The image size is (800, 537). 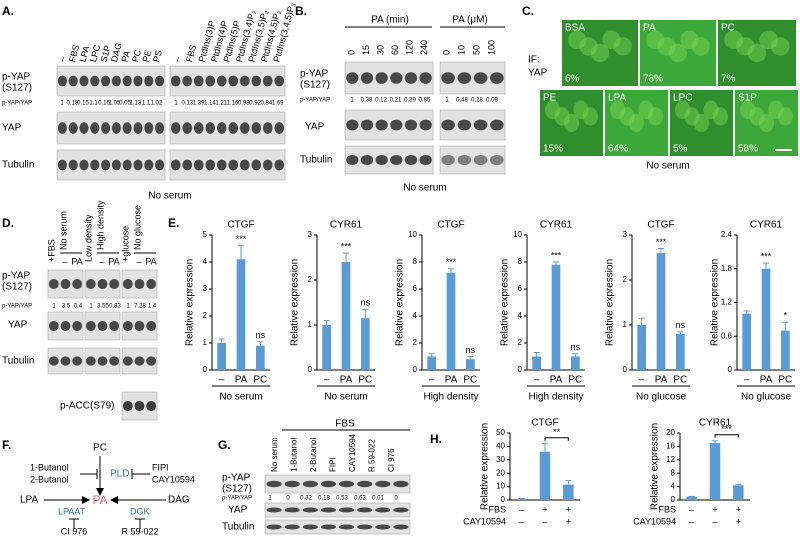 I want to click on label: 1.21, so click(x=221, y=104).